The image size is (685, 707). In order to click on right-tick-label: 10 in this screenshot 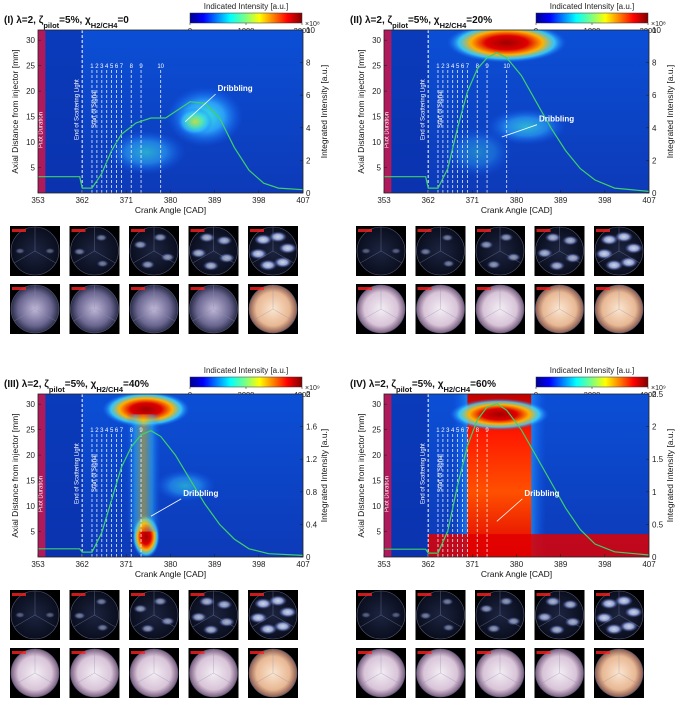, I will do `click(656, 30)`.